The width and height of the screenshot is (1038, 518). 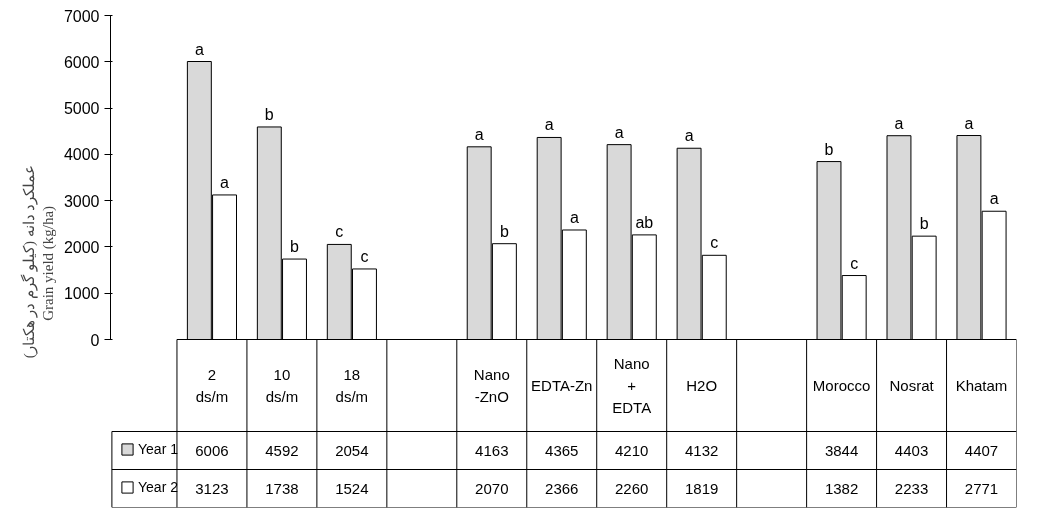 What do you see at coordinates (352, 488) in the screenshot?
I see `data-label: 1524` at bounding box center [352, 488].